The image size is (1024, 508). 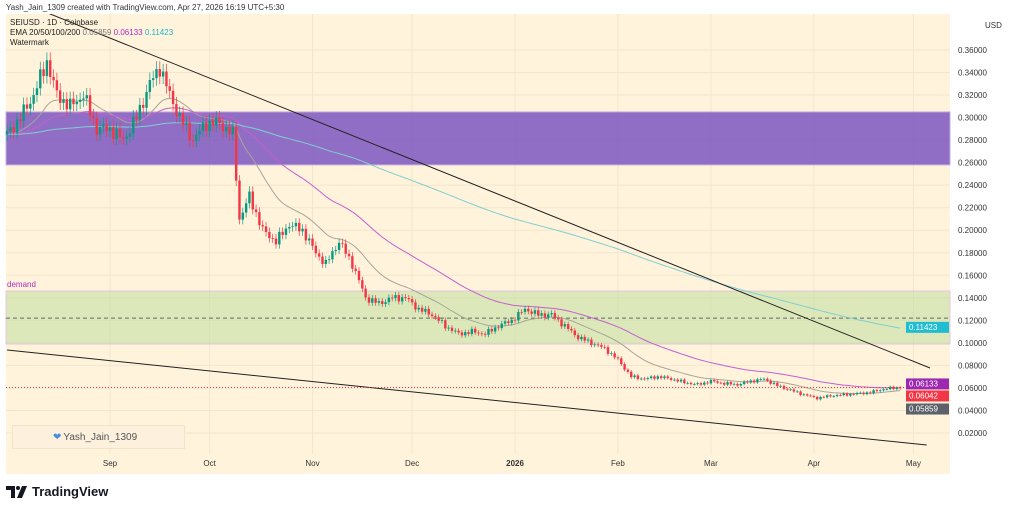 What do you see at coordinates (972, 433) in the screenshot?
I see `y-tick-label: 0.02000` at bounding box center [972, 433].